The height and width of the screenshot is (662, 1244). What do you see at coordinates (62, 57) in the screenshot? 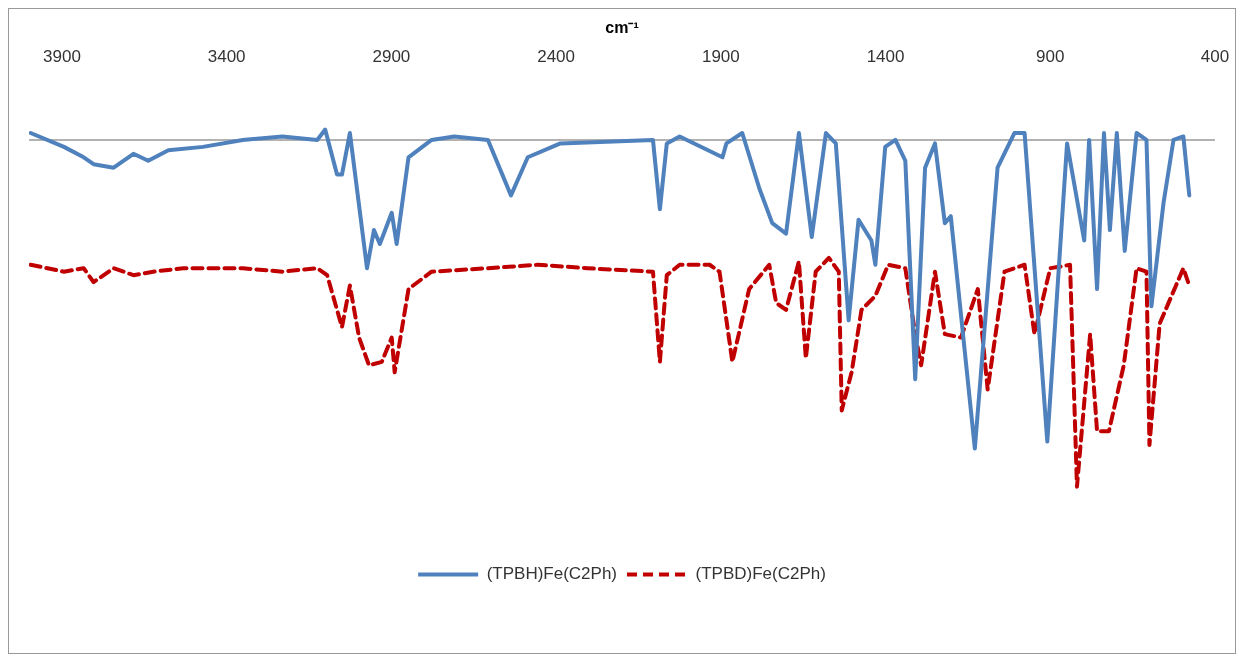
I see `x-tick-label: 3900` at bounding box center [62, 57].